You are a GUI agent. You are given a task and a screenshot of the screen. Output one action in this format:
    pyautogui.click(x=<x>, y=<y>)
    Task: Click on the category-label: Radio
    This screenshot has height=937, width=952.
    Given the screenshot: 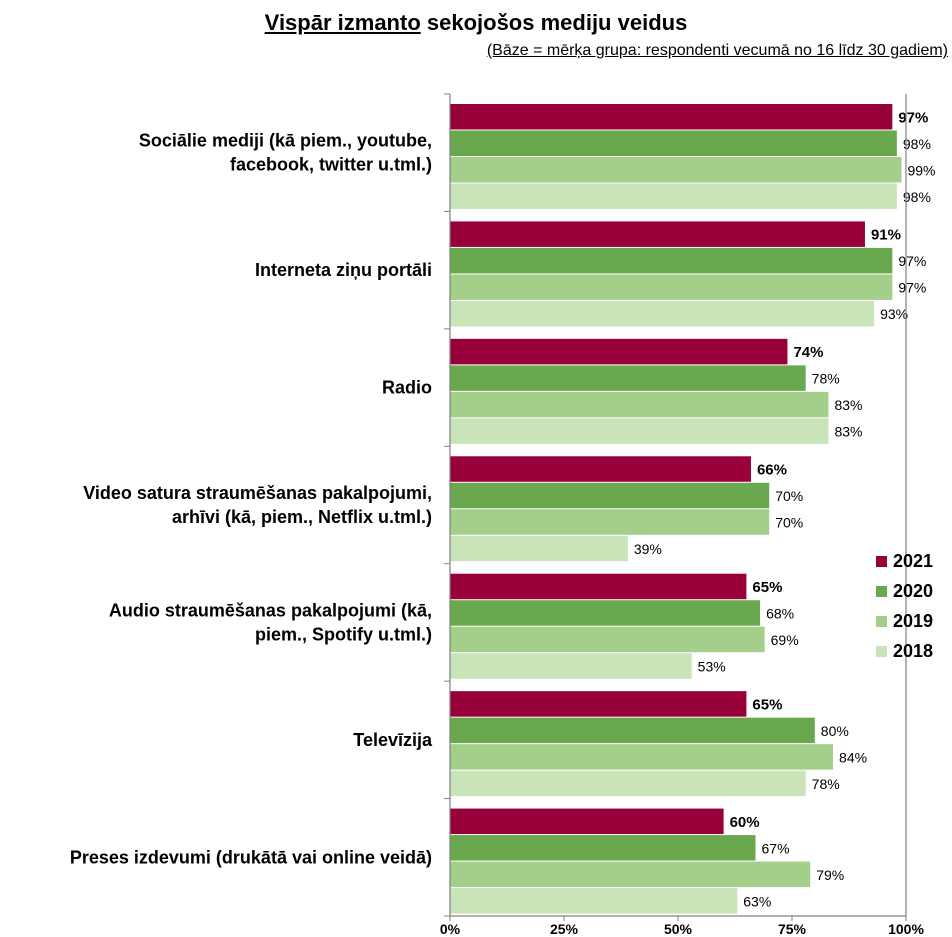 What is the action you would take?
    pyautogui.click(x=407, y=388)
    